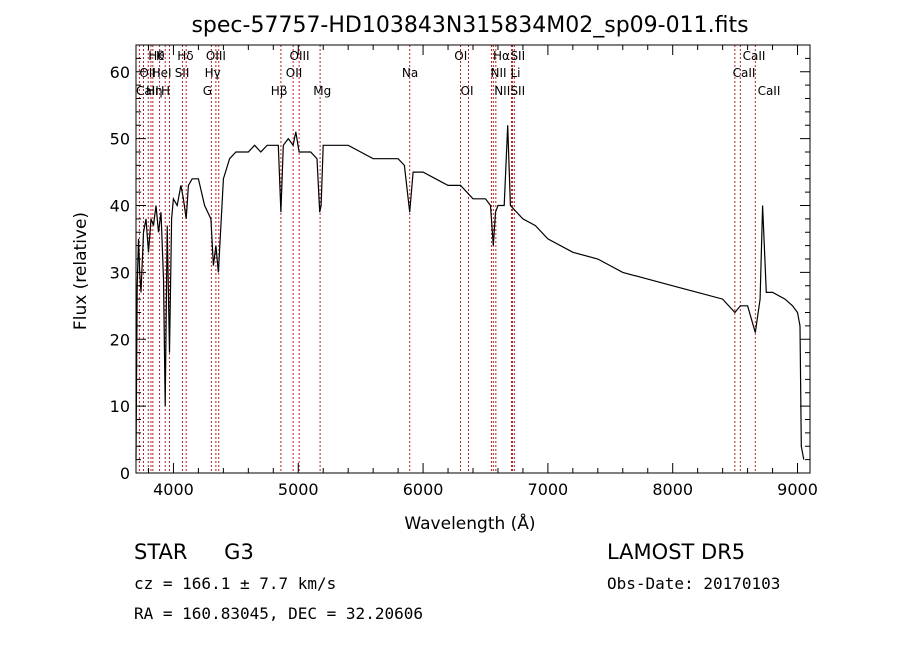  I want to click on line-label-3: HeI, so click(162, 73).